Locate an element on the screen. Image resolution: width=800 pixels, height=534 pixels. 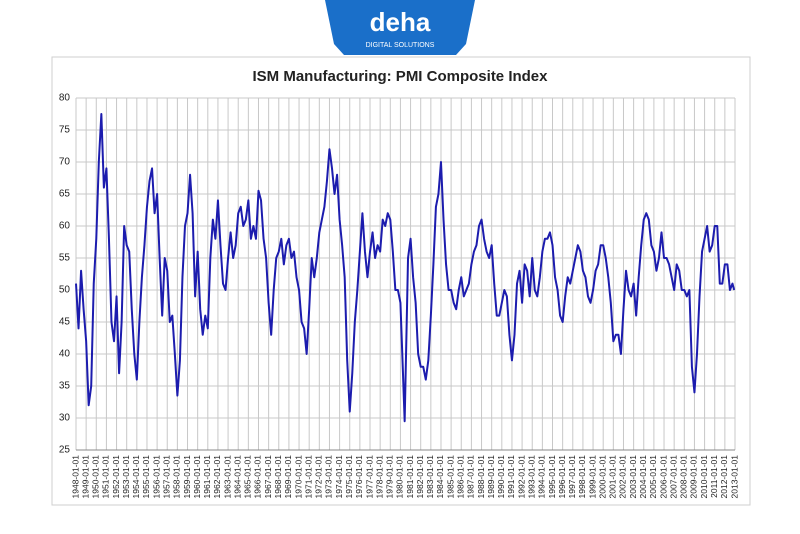
x-tick-label: 2006-01-01 is located at coordinates (663, 477).